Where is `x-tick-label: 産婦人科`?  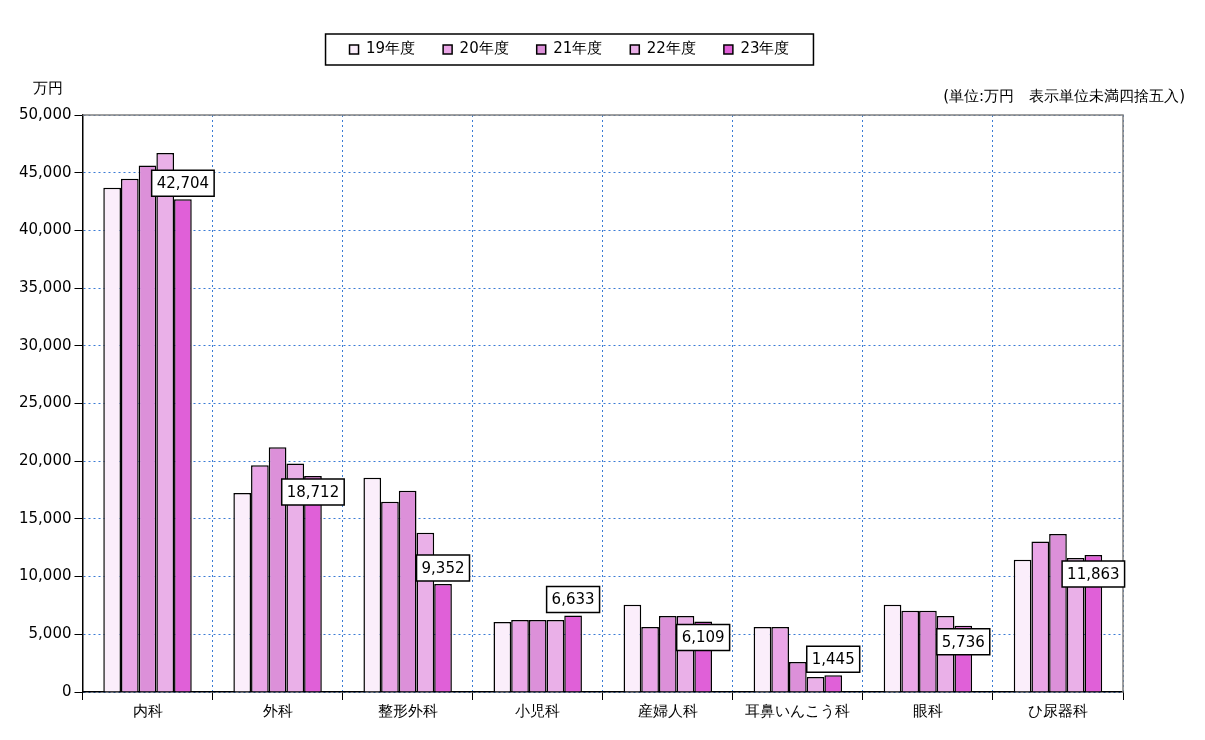 x-tick-label: 産婦人科 is located at coordinates (667, 710).